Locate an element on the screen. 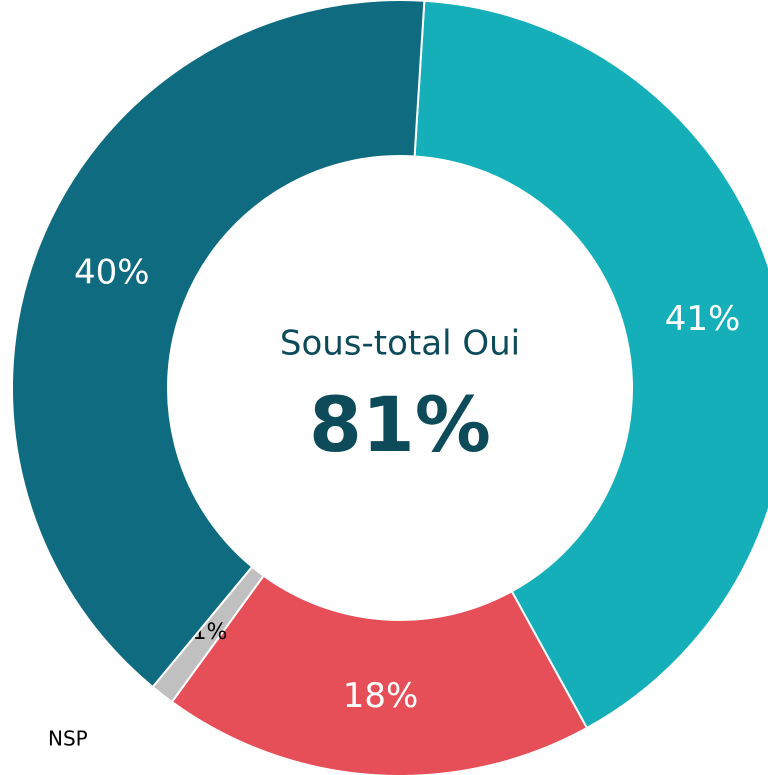  donut-segment is located at coordinates (379, 674).